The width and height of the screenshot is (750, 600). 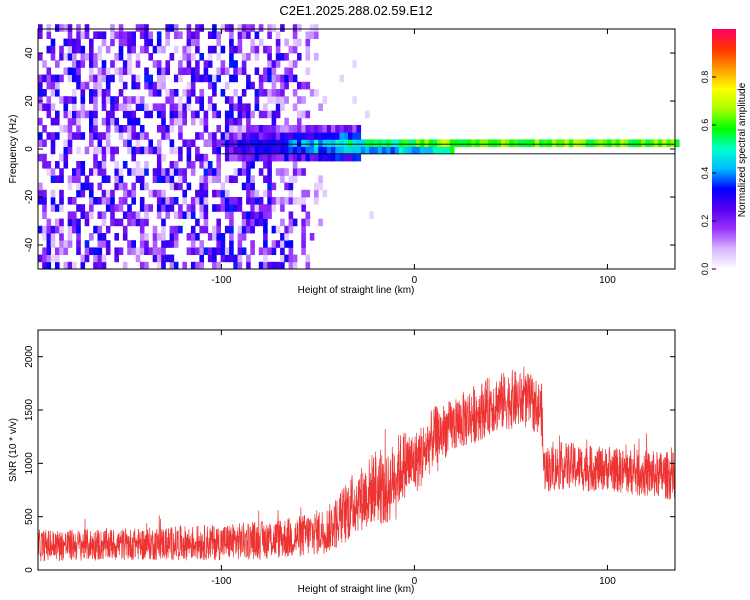 I want to click on snr-ytick-label: 1500, so click(x=29, y=409).